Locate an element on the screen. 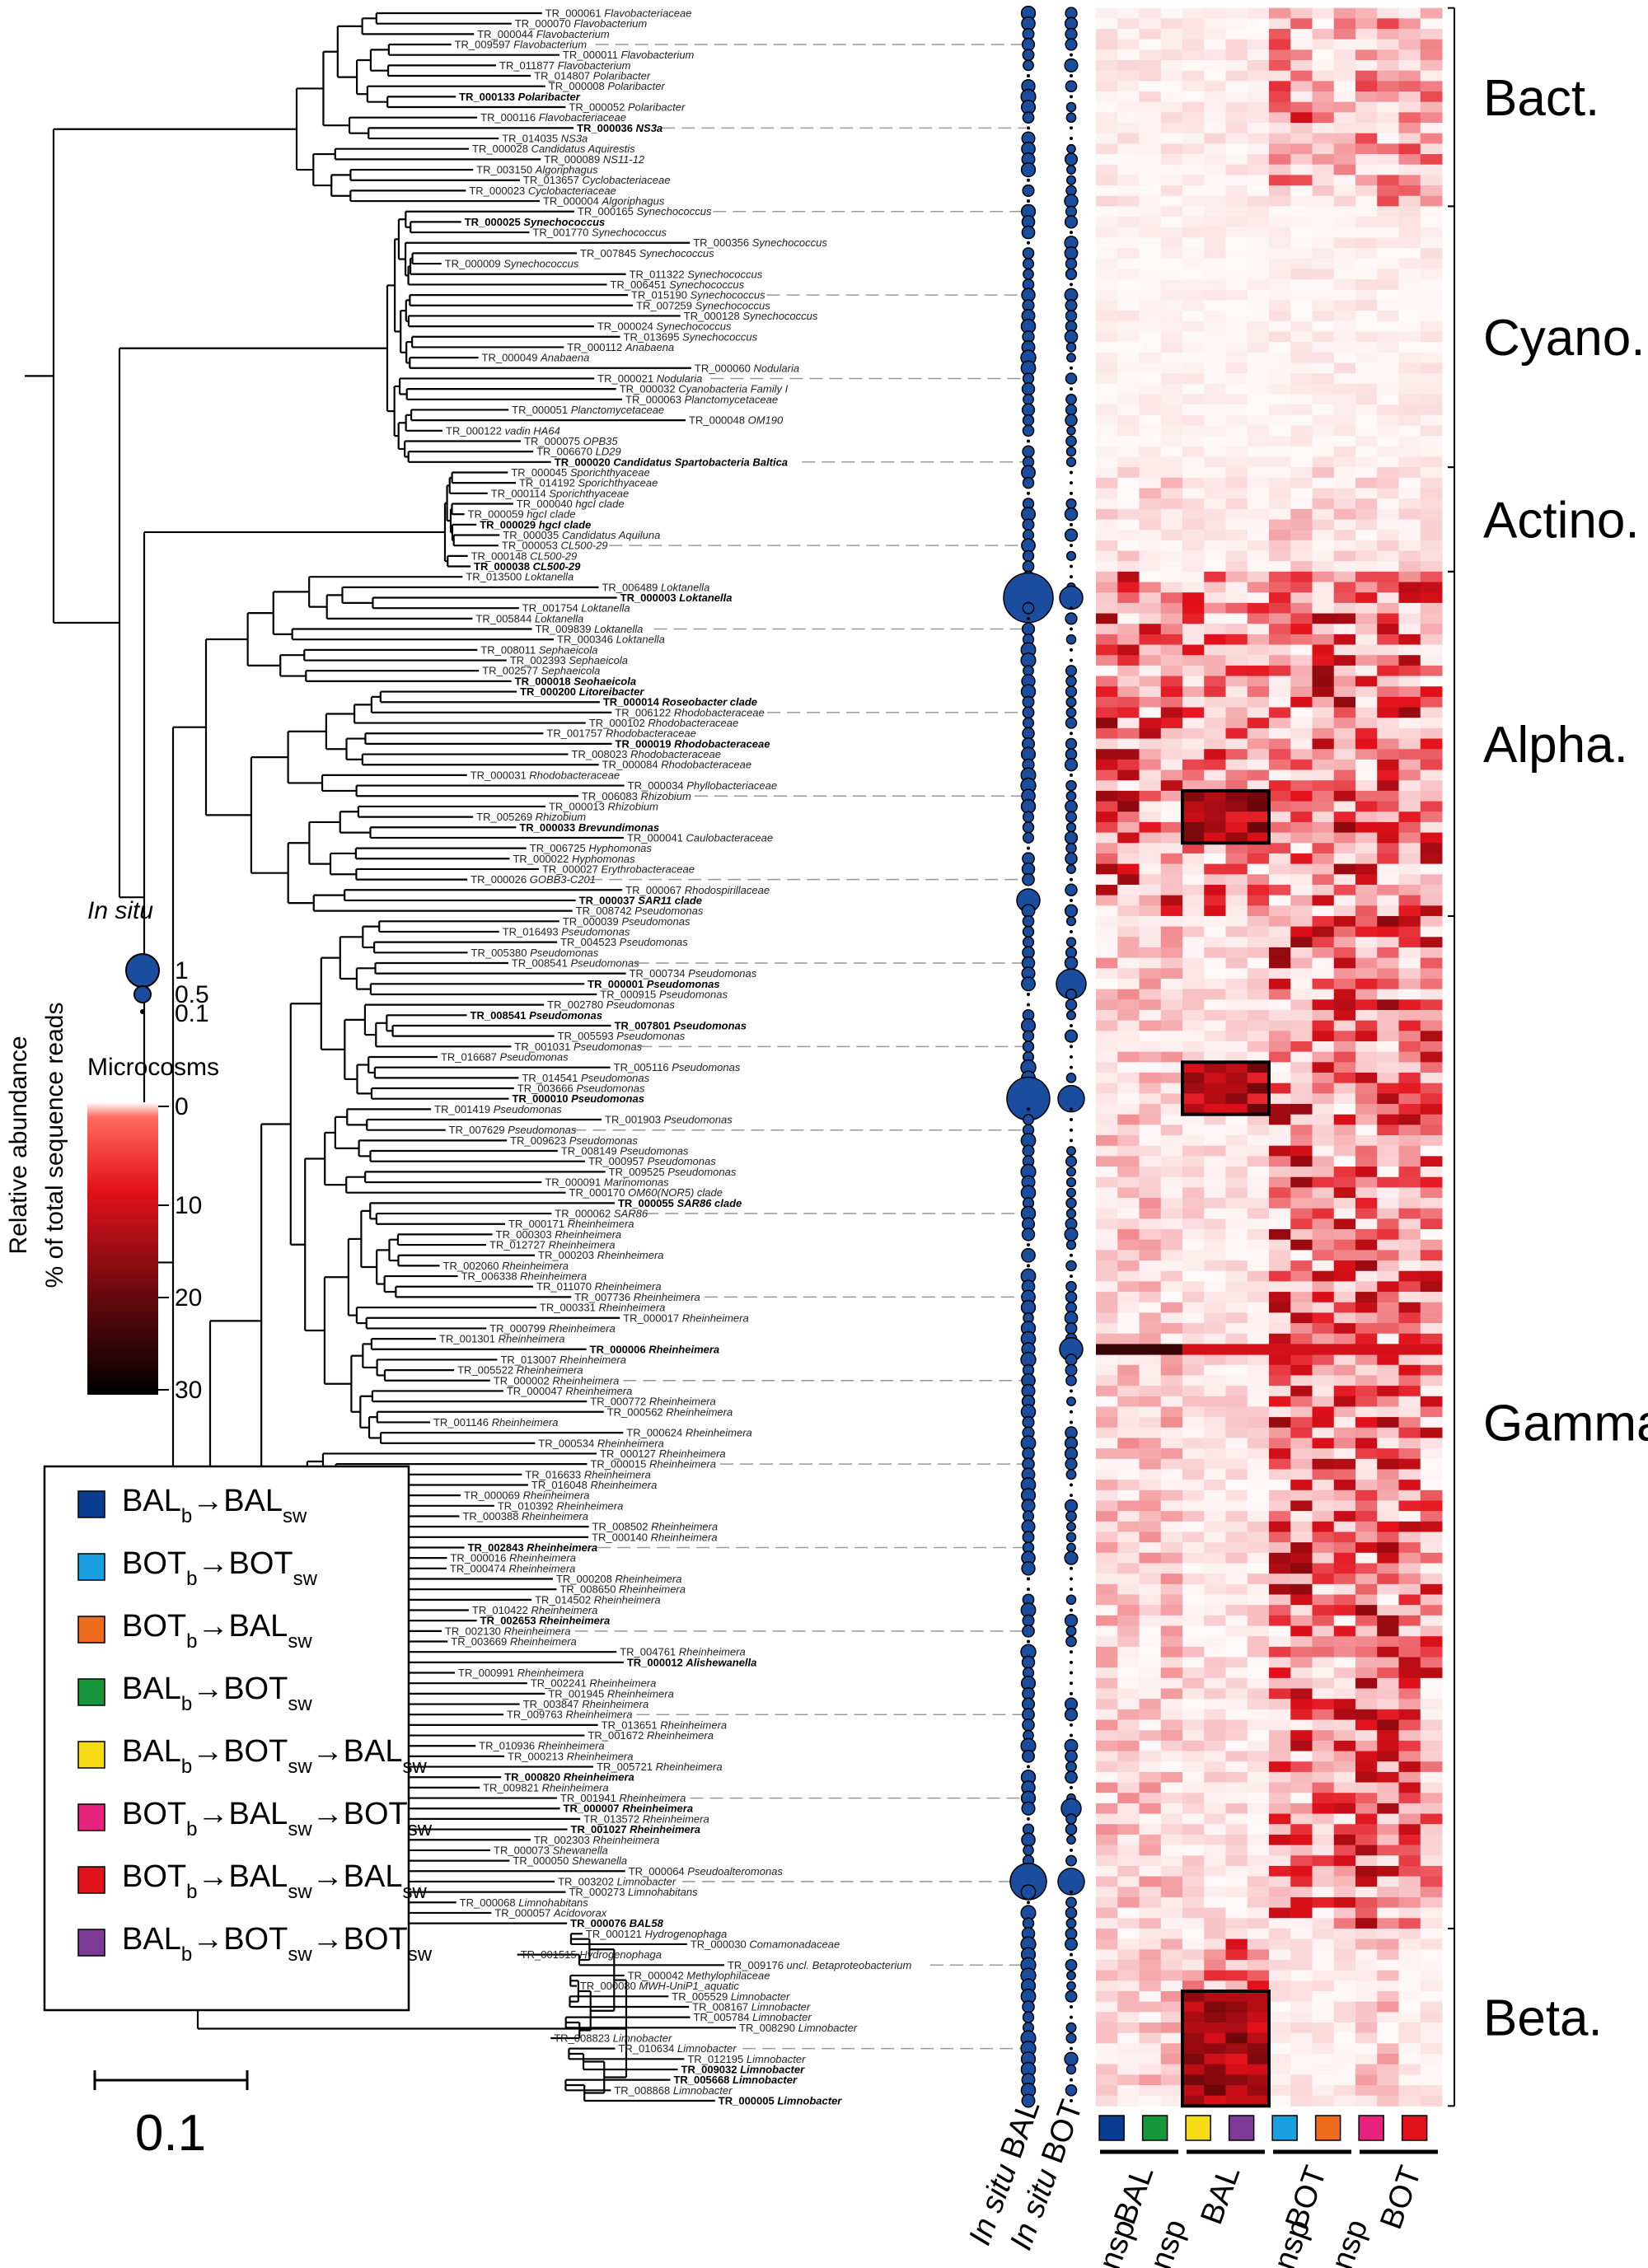 The height and width of the screenshot is (2268, 1648). group-label: Gamma. is located at coordinates (1565, 1423).